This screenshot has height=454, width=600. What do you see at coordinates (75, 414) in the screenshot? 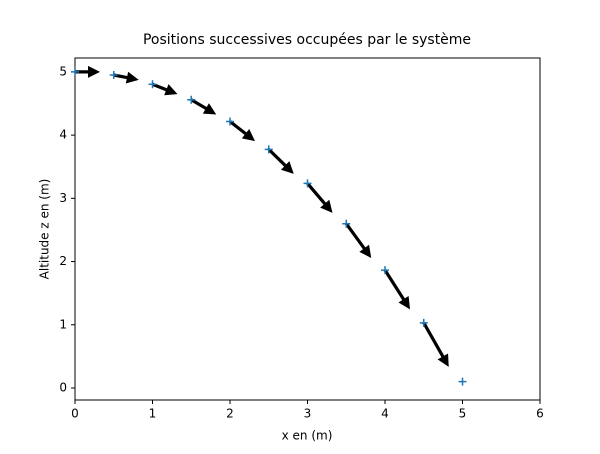
I see `x-tick-label: 0` at bounding box center [75, 414].